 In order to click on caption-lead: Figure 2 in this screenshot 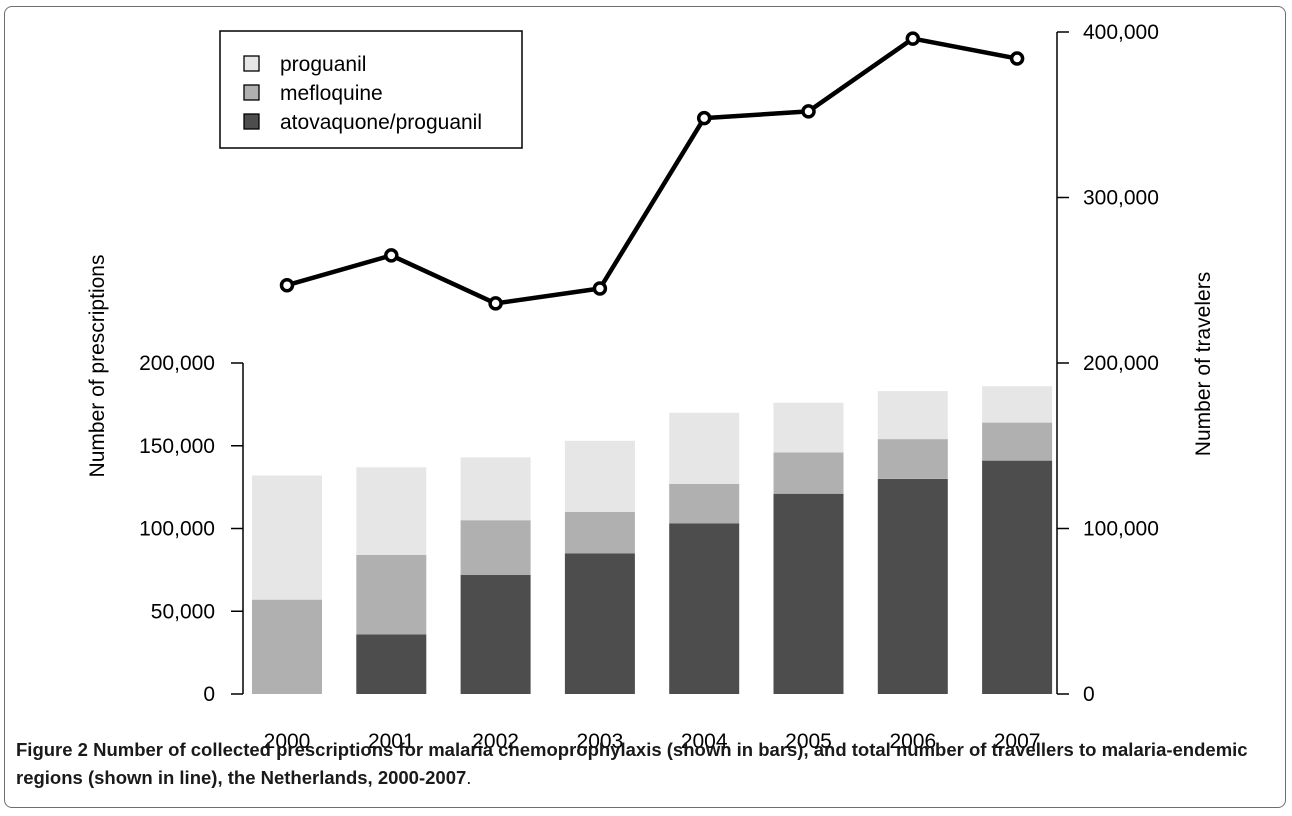, I will do `click(52, 749)`.